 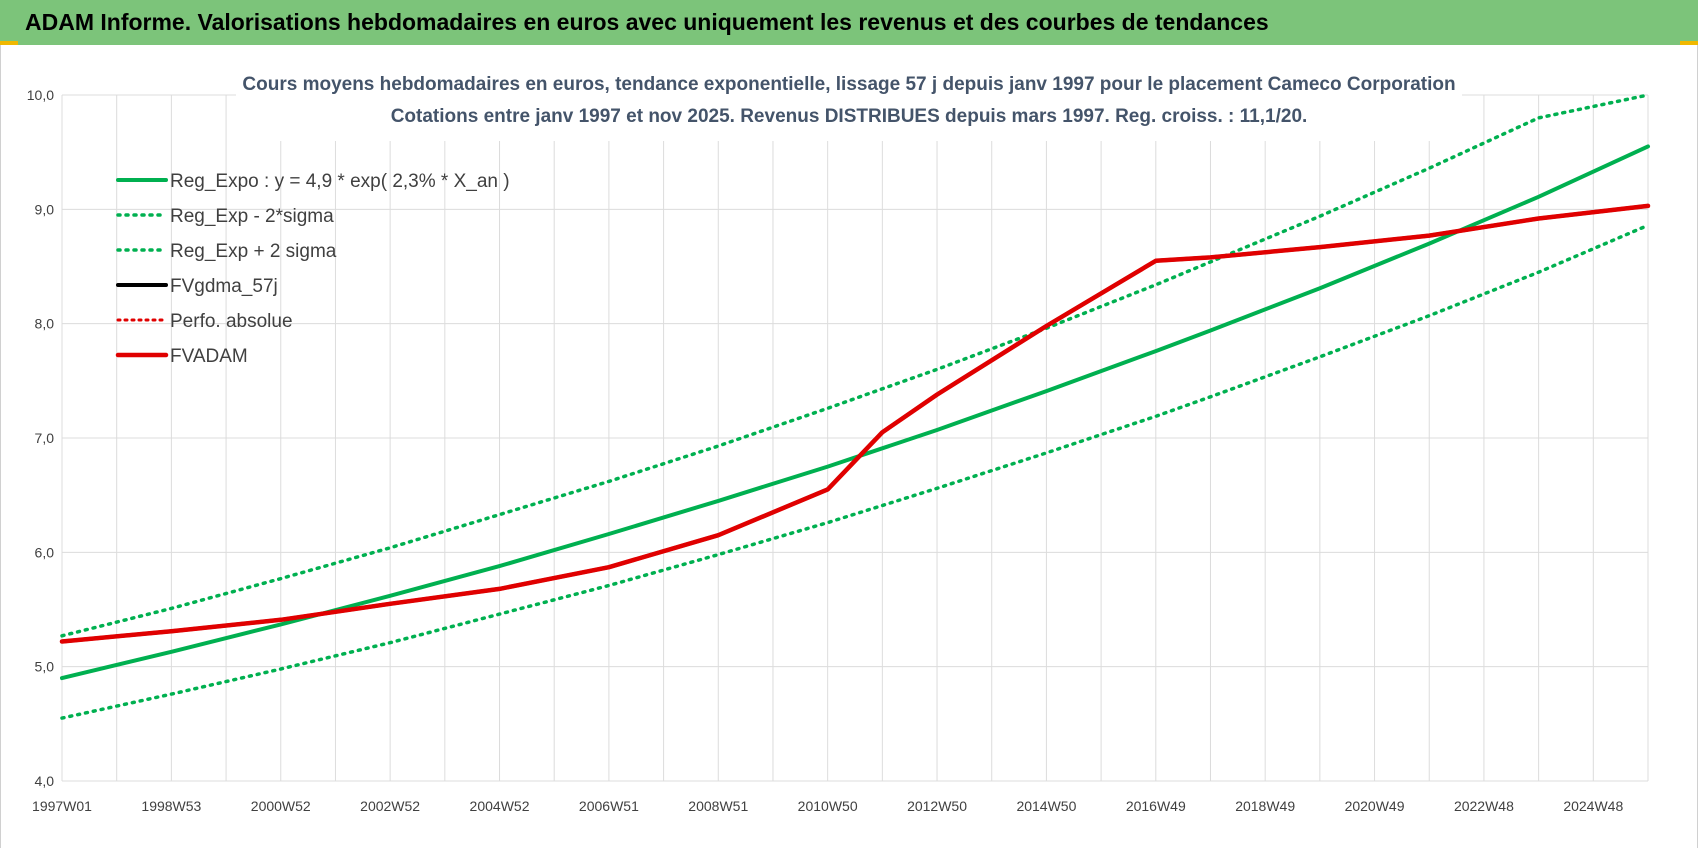 What do you see at coordinates (45, 209) in the screenshot?
I see `y-tick-label: 9,0` at bounding box center [45, 209].